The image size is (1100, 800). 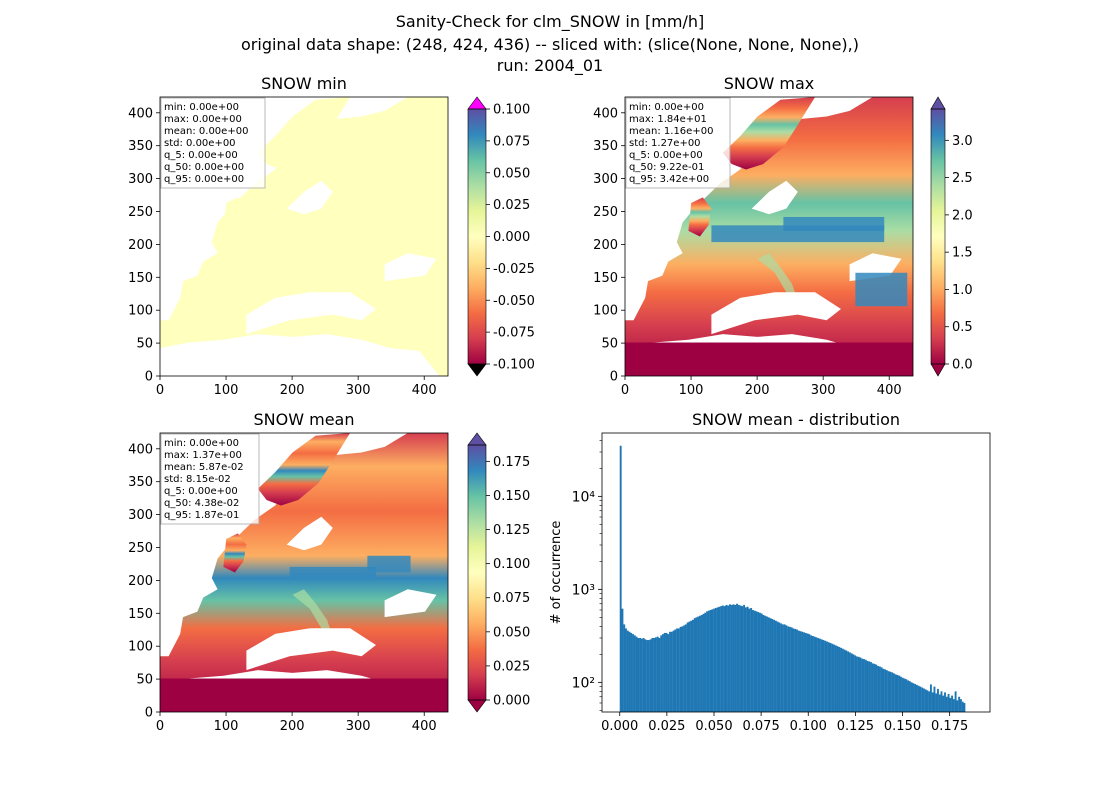 I want to click on stats-line: mean: 1.16e+00, so click(x=671, y=131).